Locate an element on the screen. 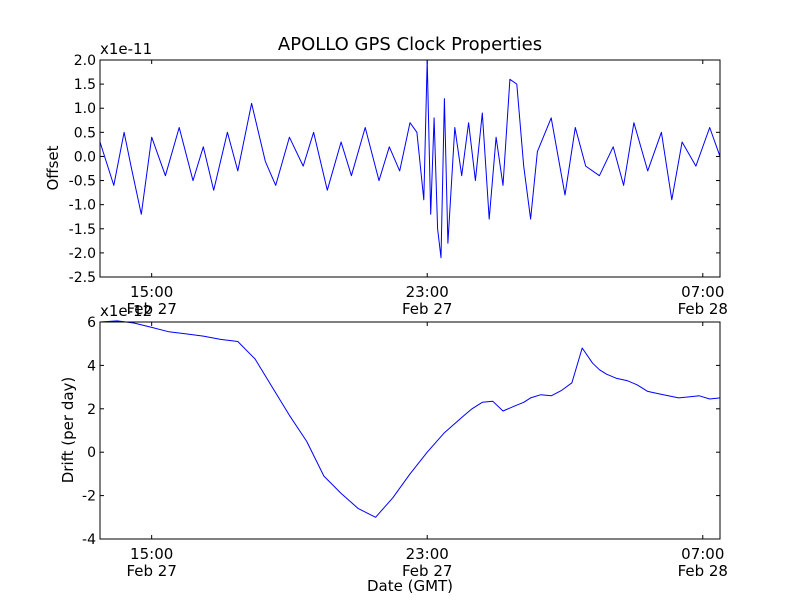  drift-ytick-label: 6 is located at coordinates (91, 323).